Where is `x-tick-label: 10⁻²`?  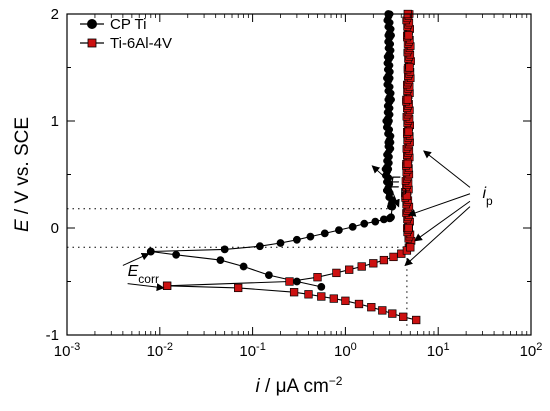
x-tick-label: 10⁻² is located at coordinates (160, 350).